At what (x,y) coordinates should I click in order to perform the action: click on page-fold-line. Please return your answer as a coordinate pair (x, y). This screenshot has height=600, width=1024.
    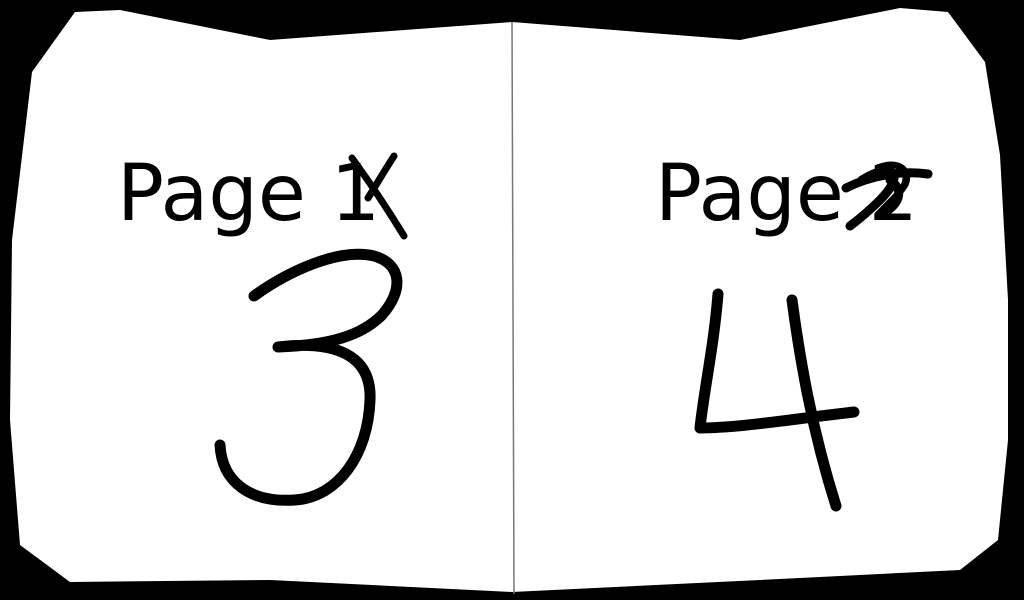
    Looking at the image, I should click on (513, 308).